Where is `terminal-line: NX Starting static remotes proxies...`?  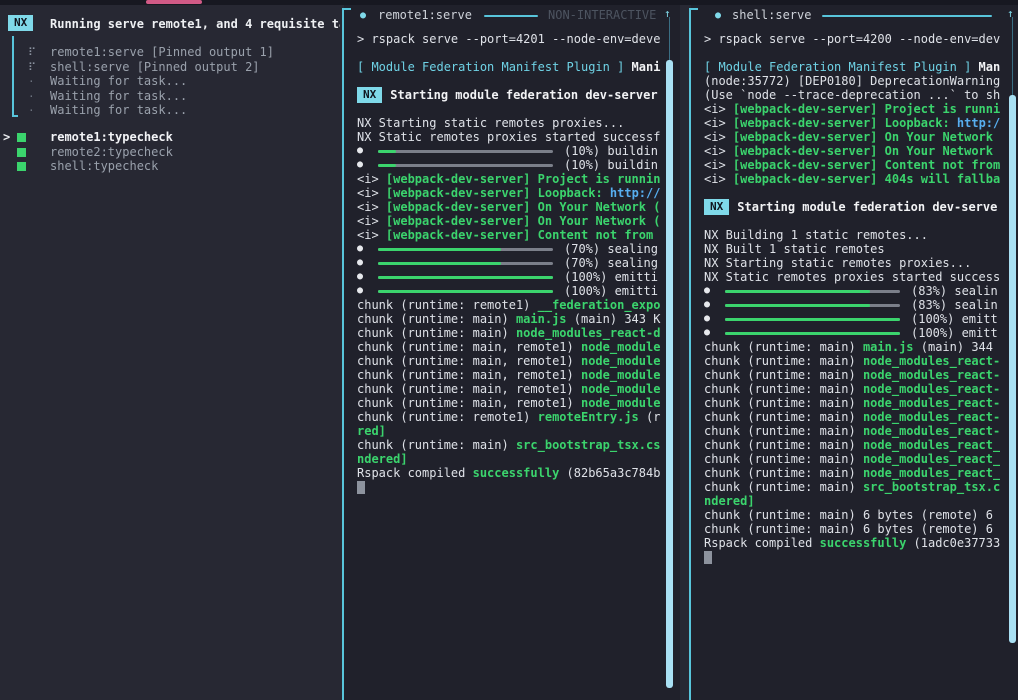 terminal-line: NX Starting static remotes proxies... is located at coordinates (491, 123).